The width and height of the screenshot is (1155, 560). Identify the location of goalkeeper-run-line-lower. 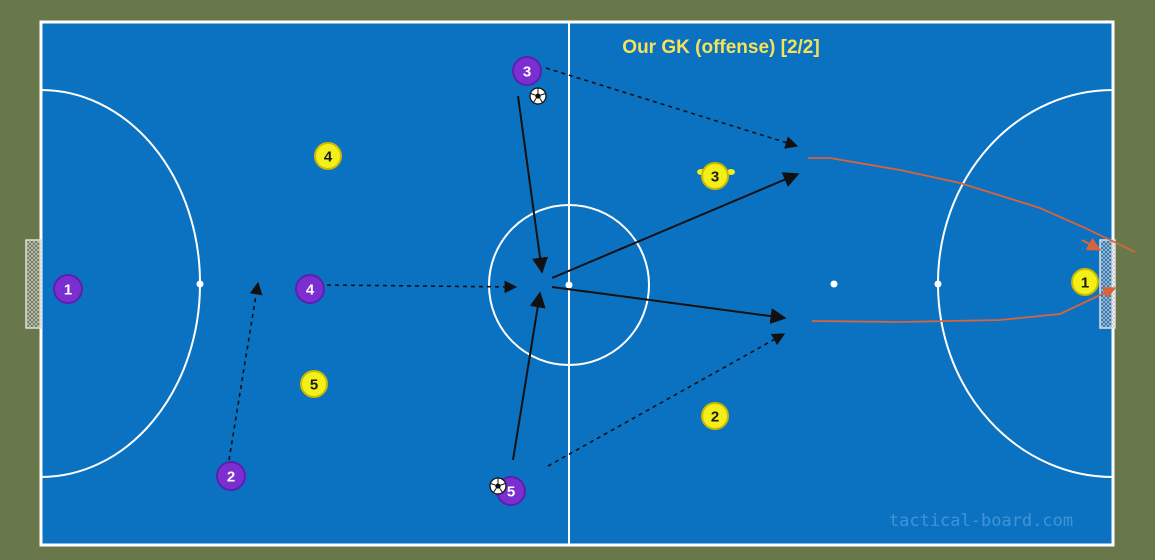
(964, 305).